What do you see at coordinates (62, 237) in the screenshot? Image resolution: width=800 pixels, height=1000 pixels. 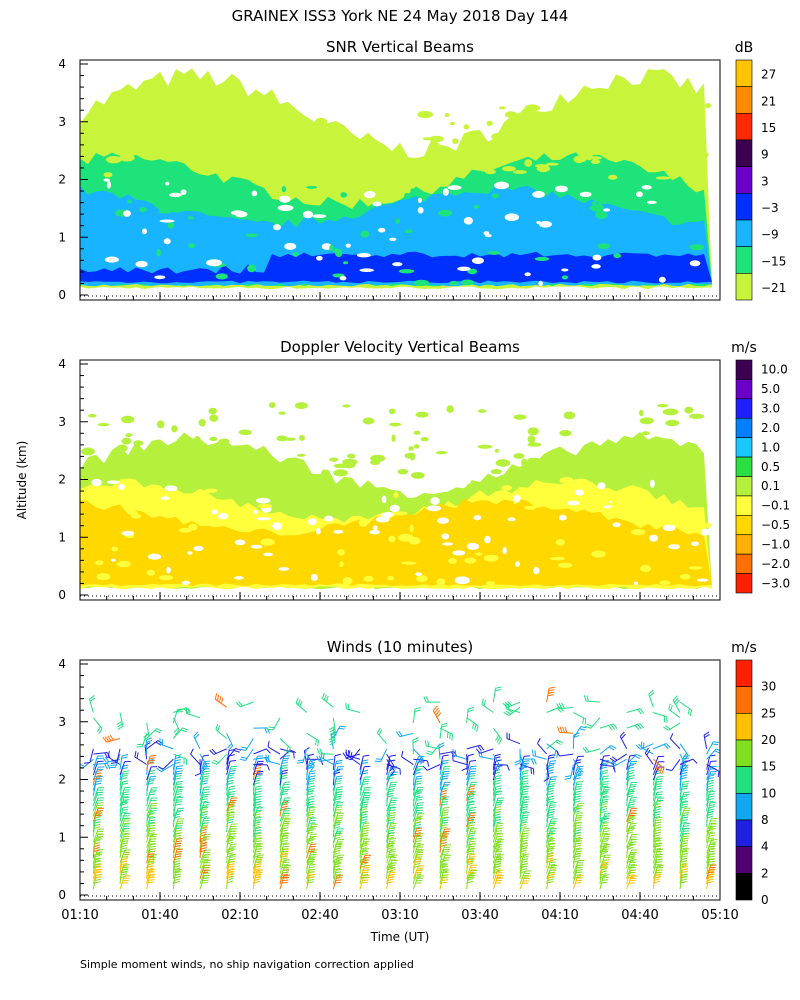 I see `y-tick-label: 1` at bounding box center [62, 237].